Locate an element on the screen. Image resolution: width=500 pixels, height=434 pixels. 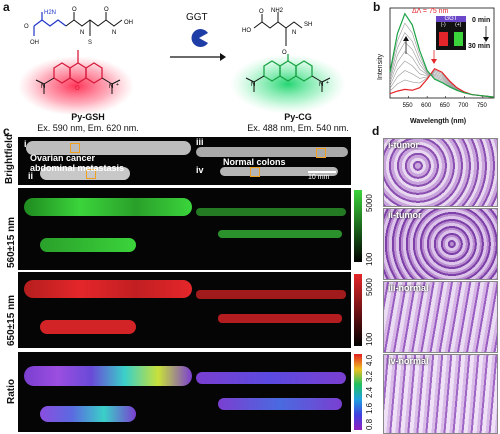
py-gsh-structure: H2N OH O O O N N OH S O N N + is located at coordinates (76, 60).